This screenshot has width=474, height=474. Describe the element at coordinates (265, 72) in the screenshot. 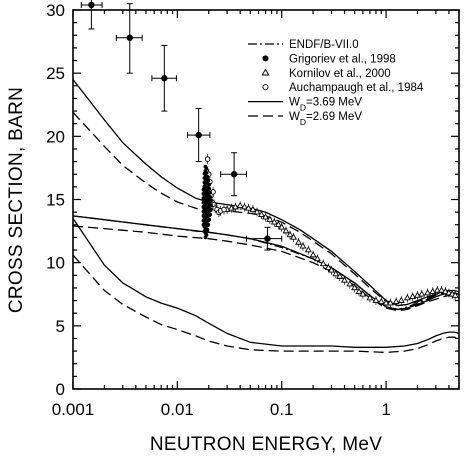

I see `legend-marker-open-triangle` at that location.